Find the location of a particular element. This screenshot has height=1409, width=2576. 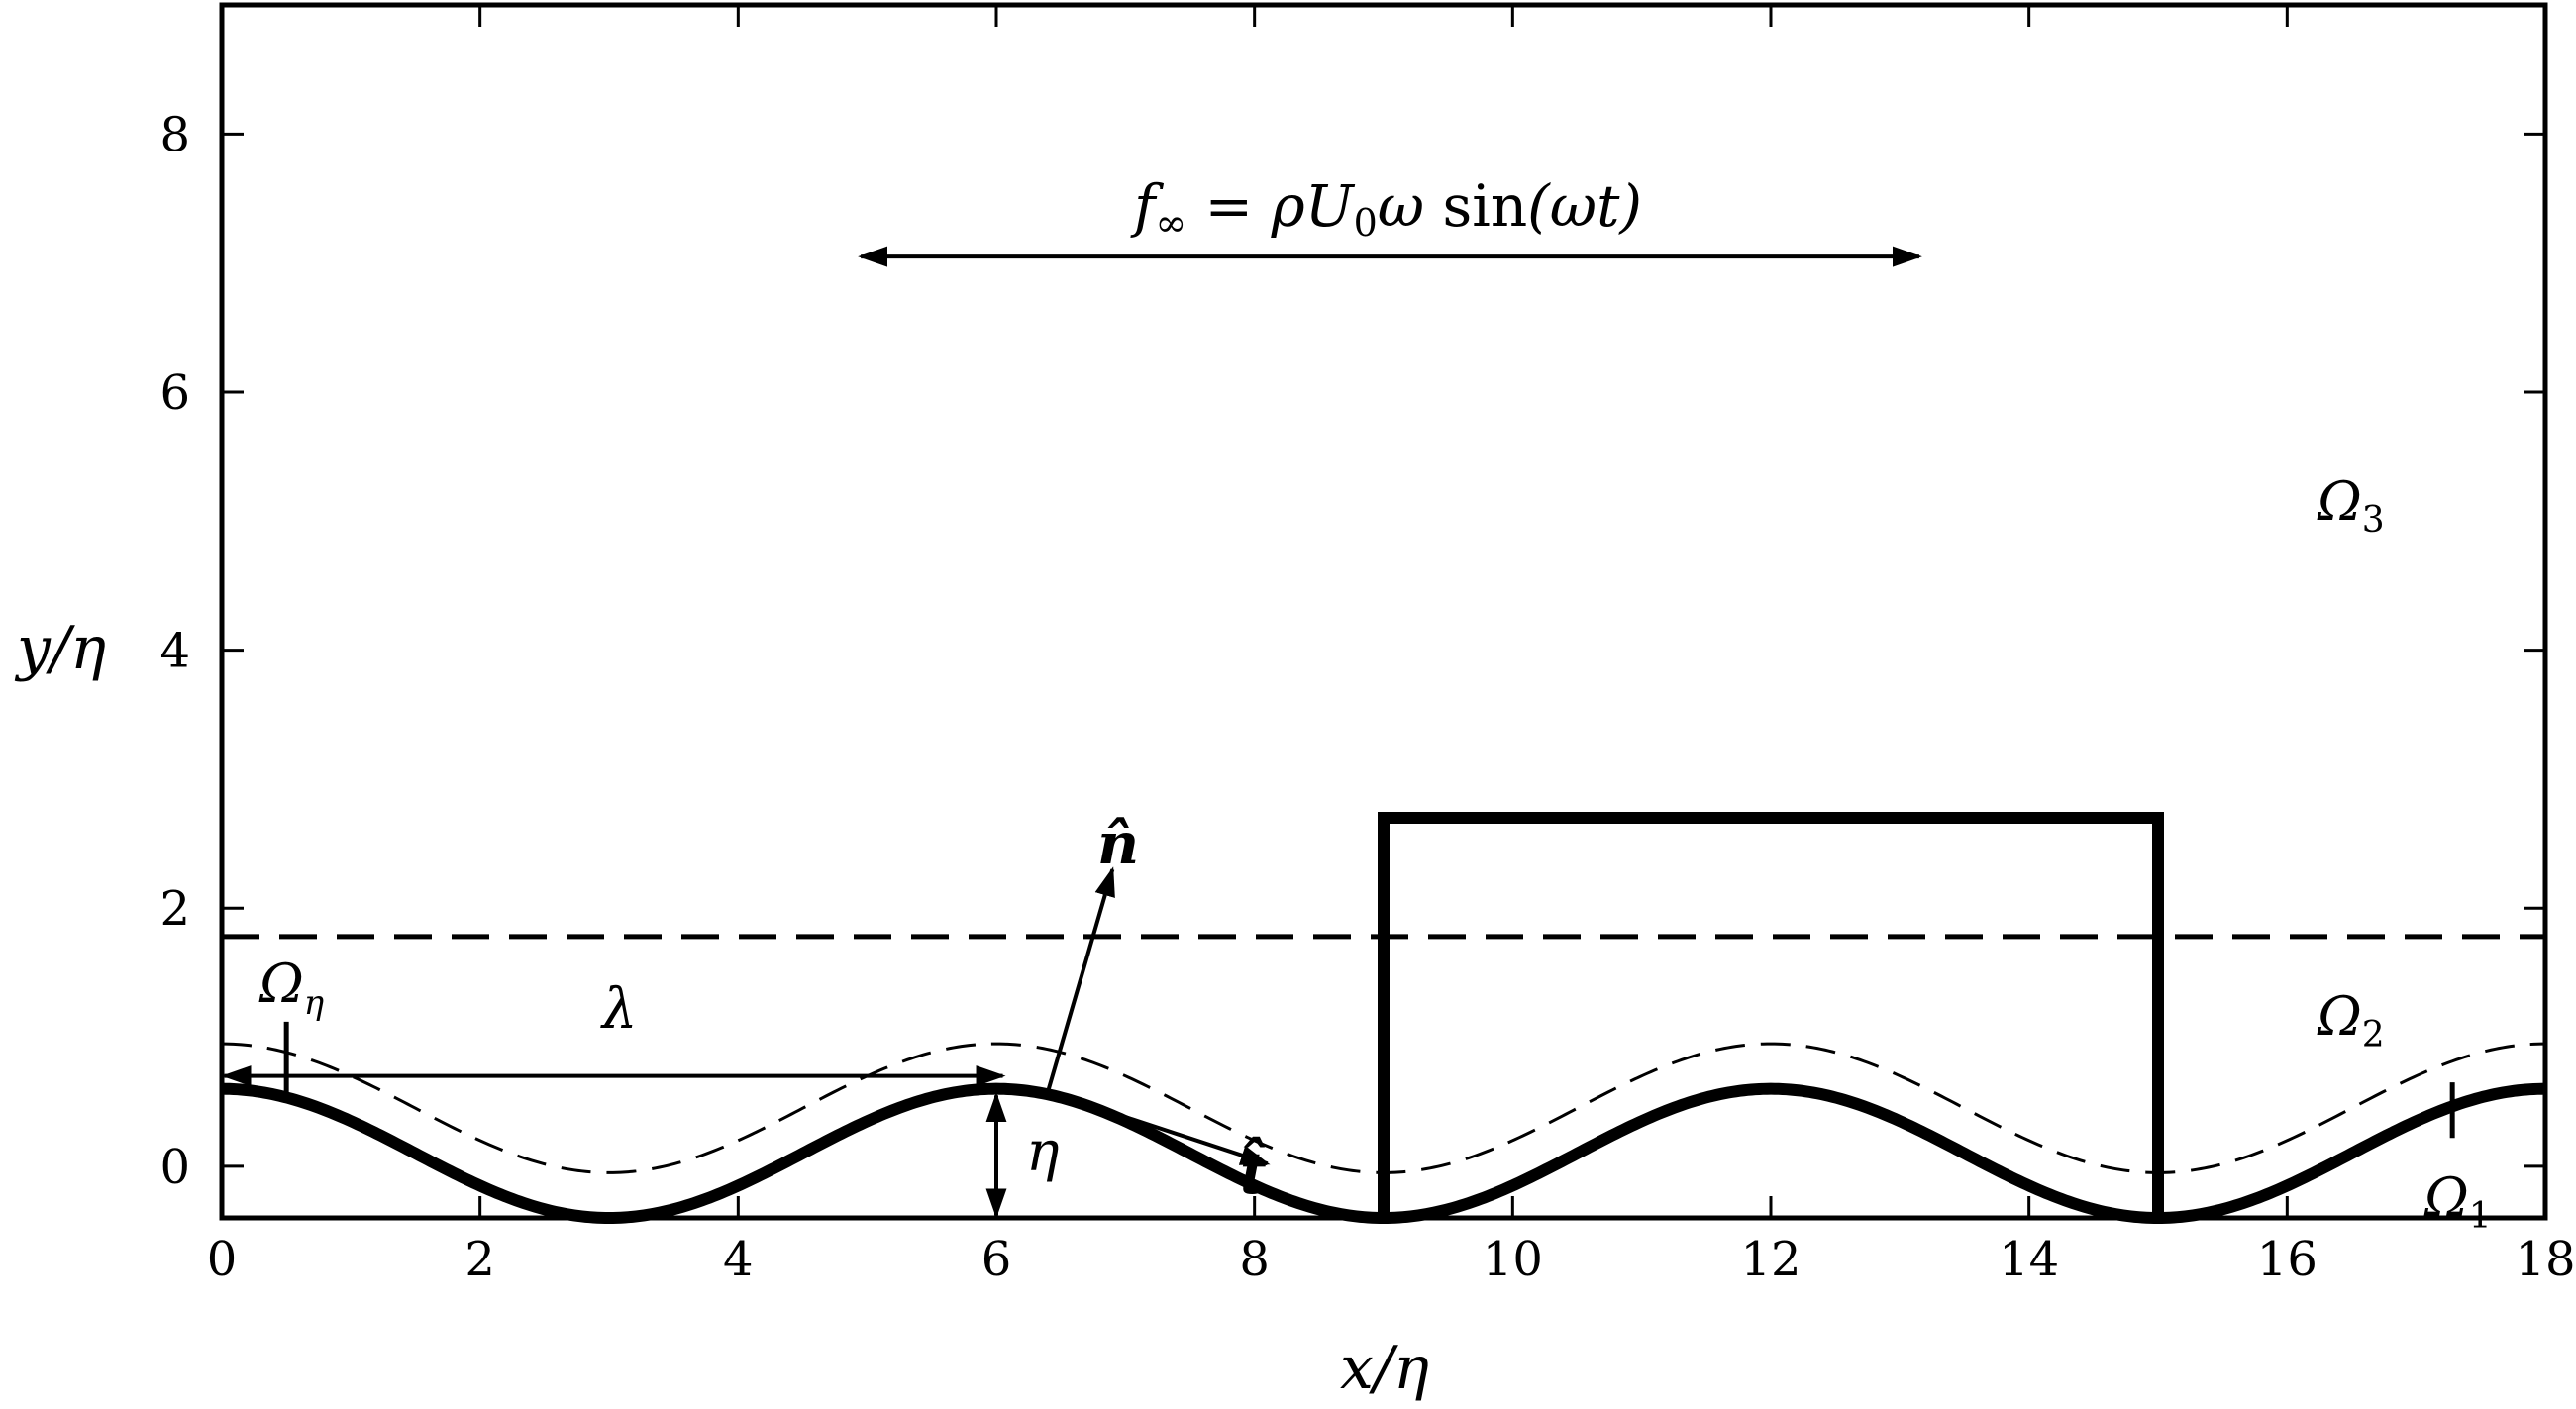

y-tick-label: 0 is located at coordinates (174, 1168).